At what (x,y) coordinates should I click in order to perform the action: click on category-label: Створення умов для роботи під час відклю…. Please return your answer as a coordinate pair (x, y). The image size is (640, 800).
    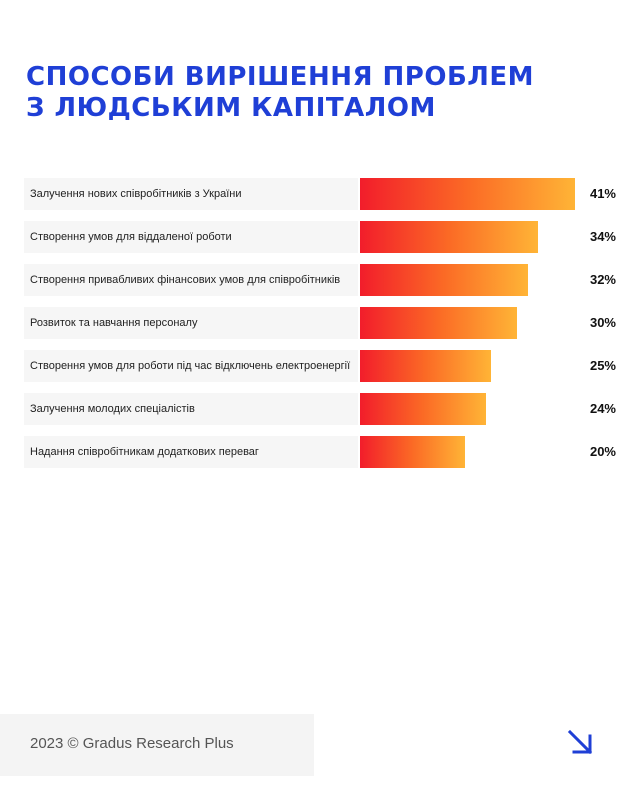
    Looking at the image, I should click on (190, 366).